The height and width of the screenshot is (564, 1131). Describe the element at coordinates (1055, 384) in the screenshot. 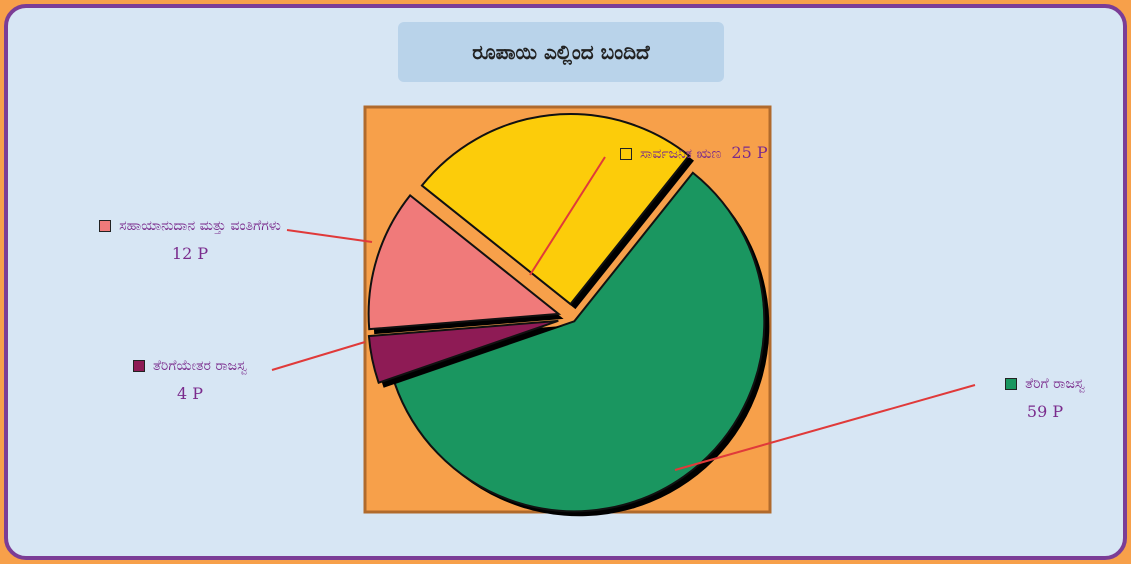

I see `label-name: ತೆರಿಗೆ ರಾಜಸ್ವ` at that location.